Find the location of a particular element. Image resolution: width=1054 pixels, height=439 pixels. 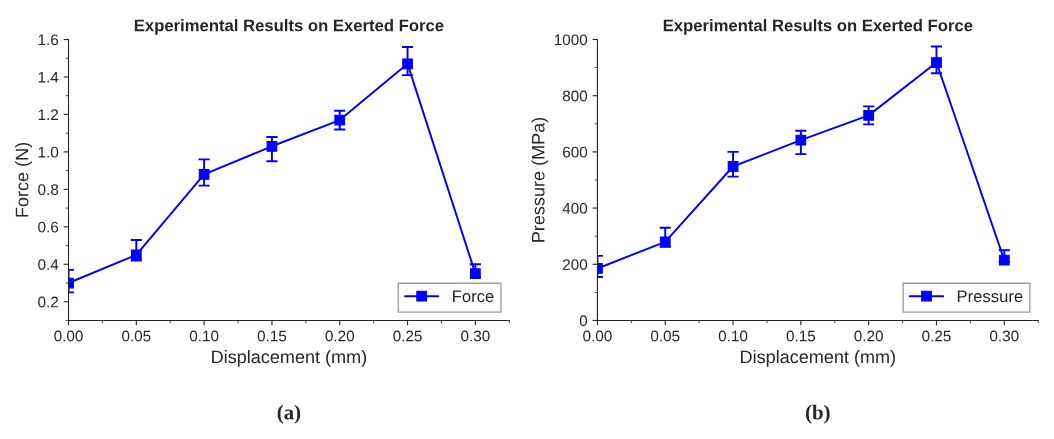

text: (a) is located at coordinates (289, 414).